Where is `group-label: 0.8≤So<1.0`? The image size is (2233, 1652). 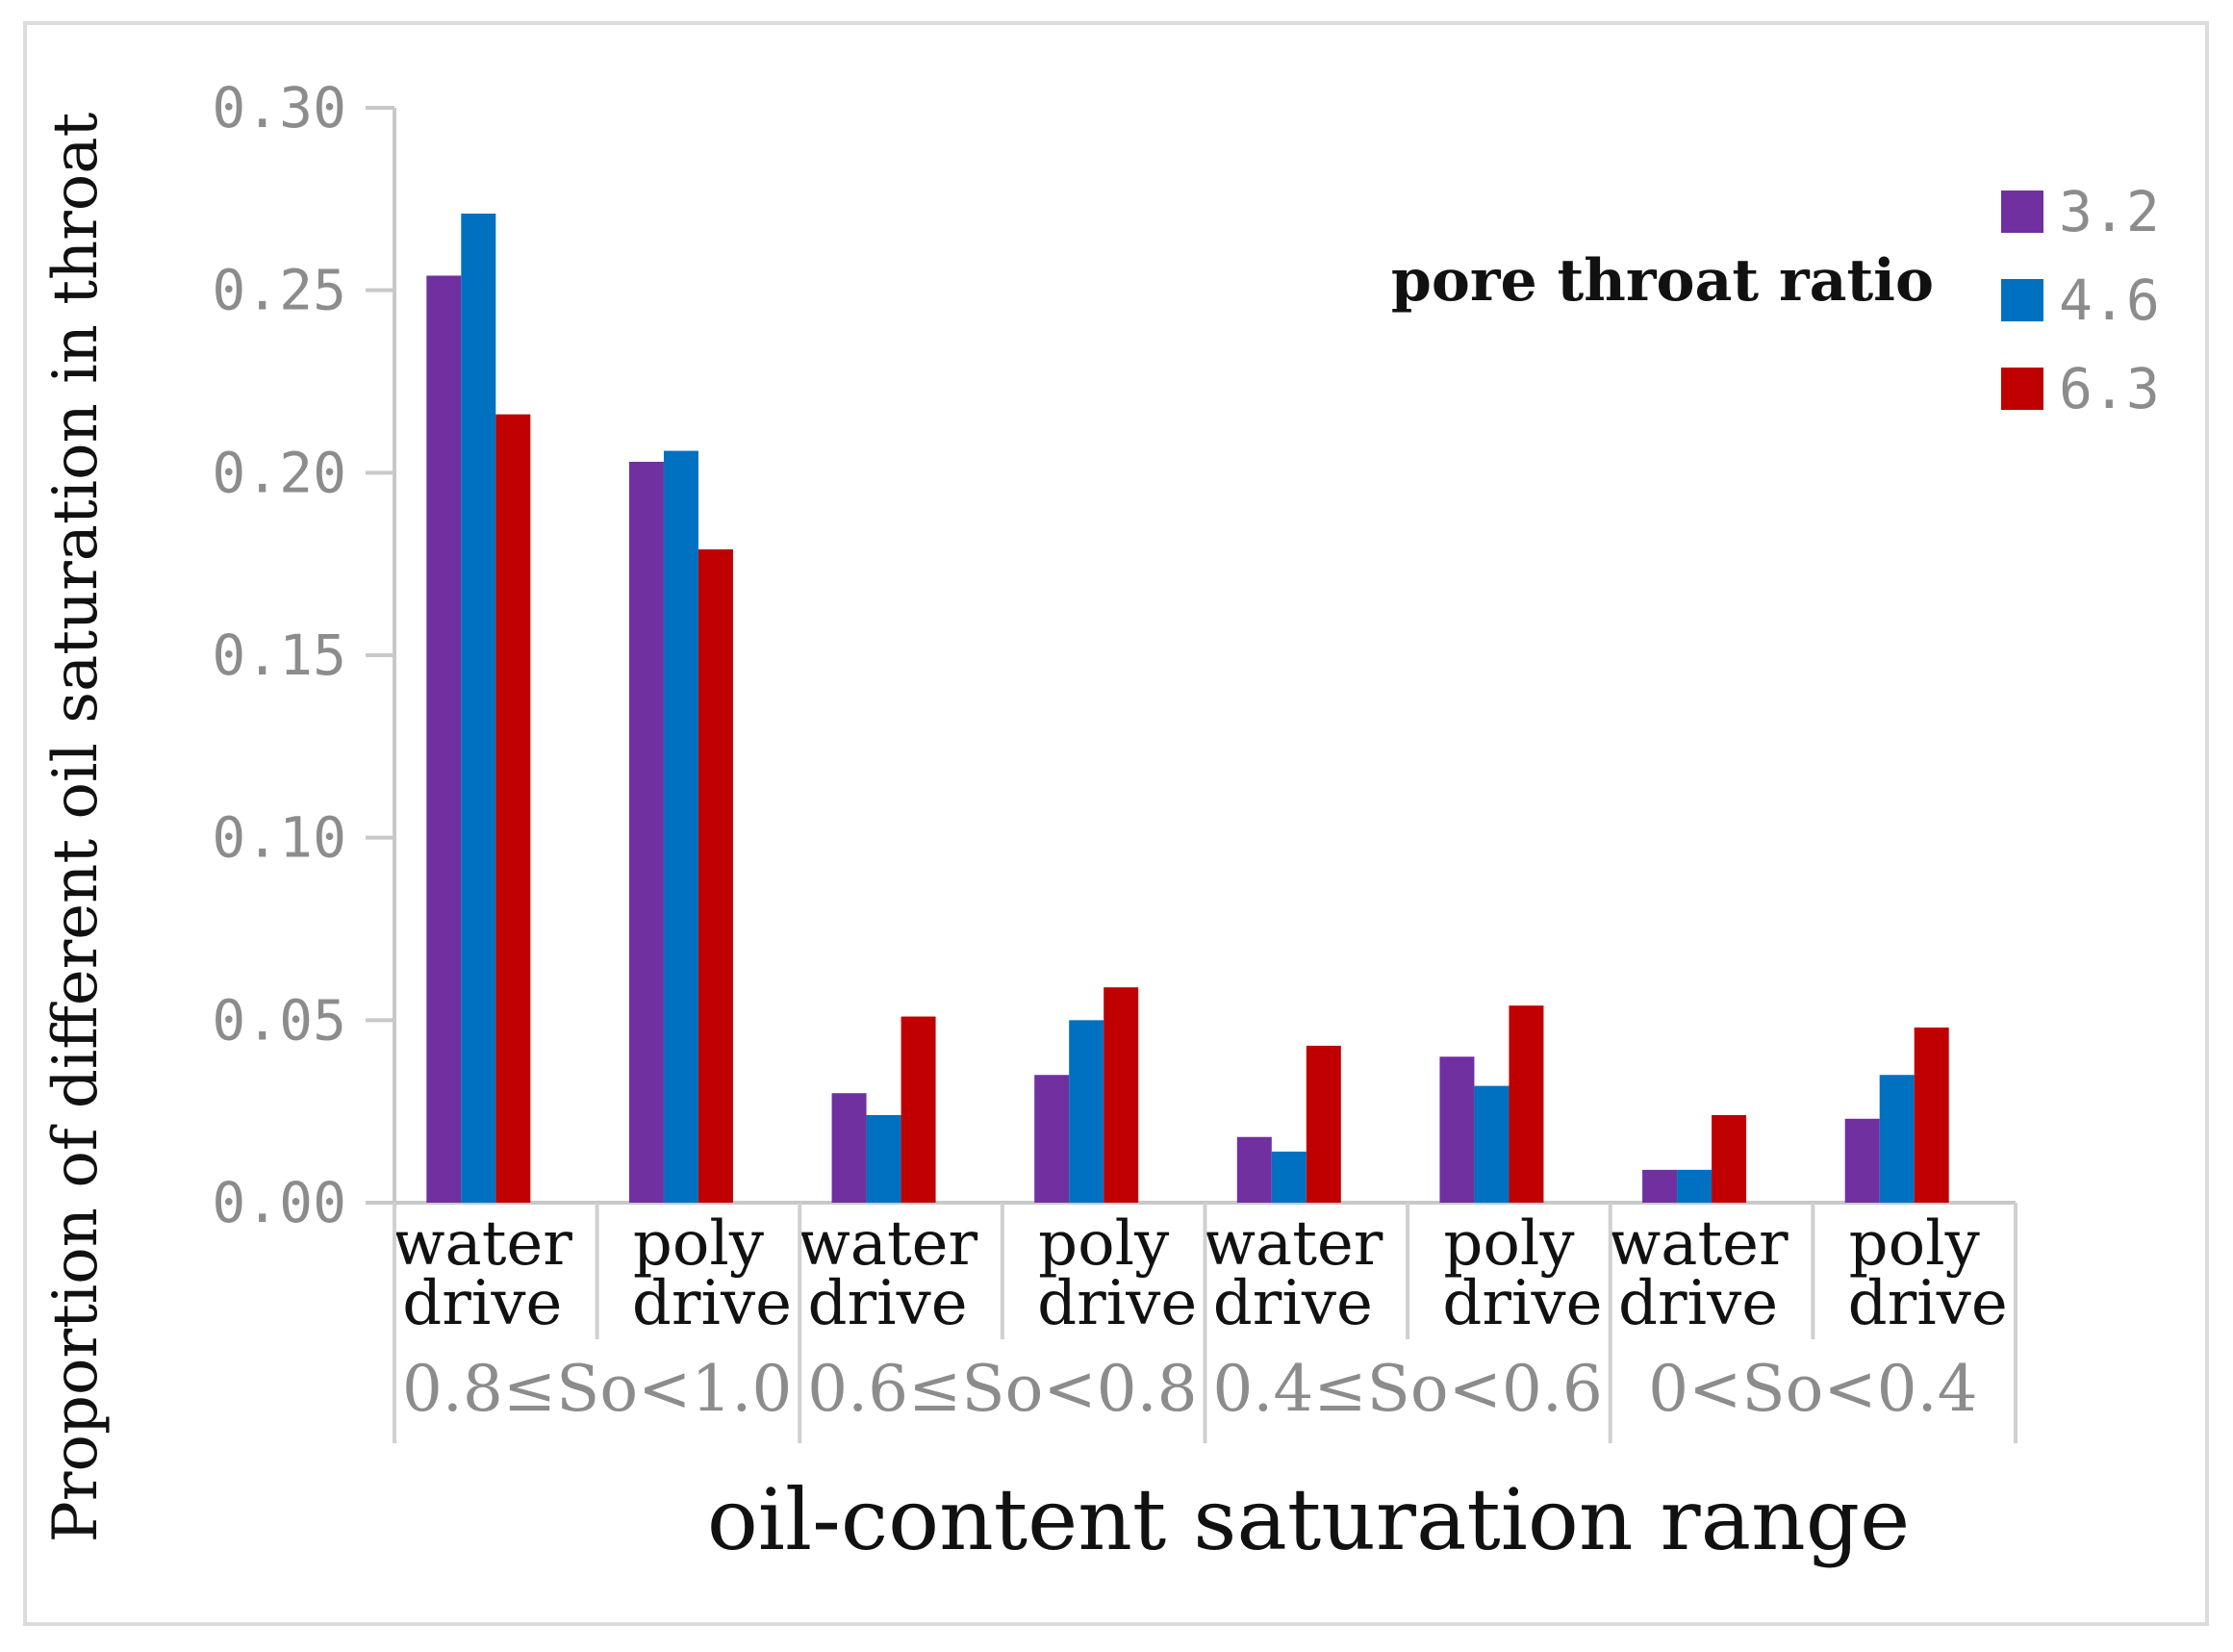 group-label: 0.8≤So<1.0 is located at coordinates (597, 1389).